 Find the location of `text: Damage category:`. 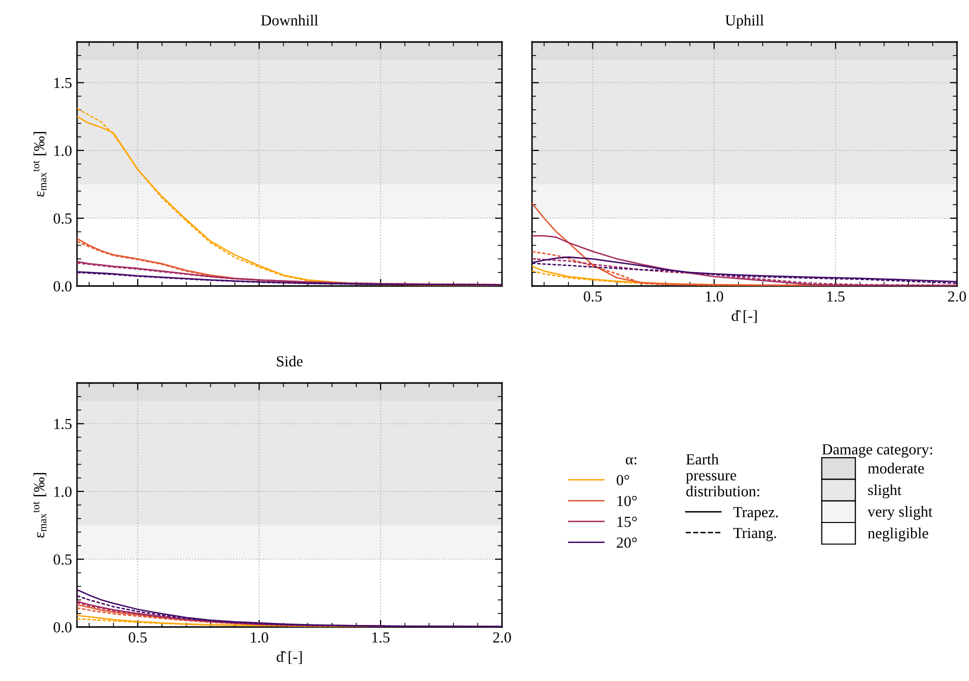

text: Damage category: is located at coordinates (877, 451).